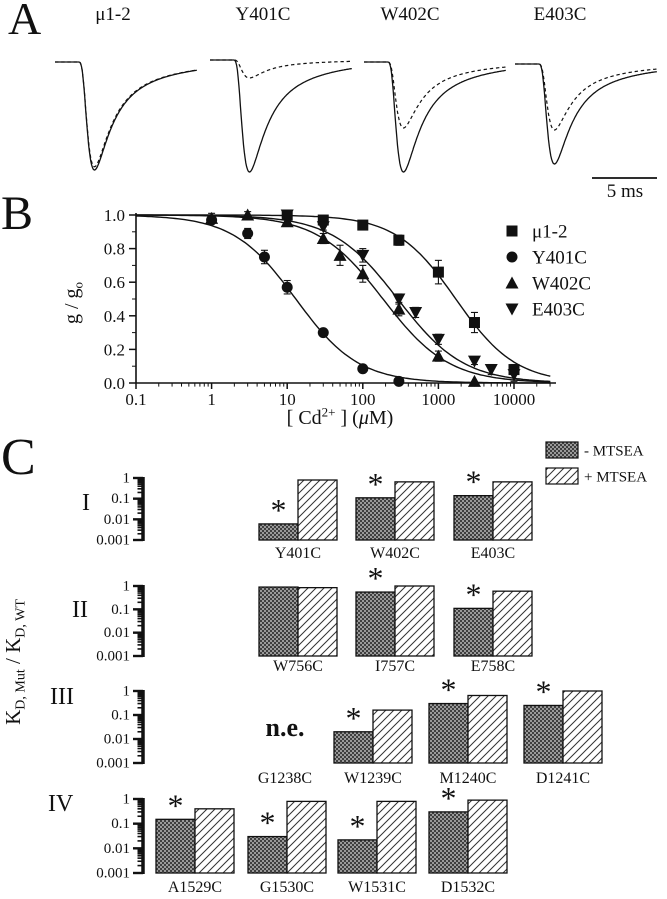 The width and height of the screenshot is (667, 899). Describe the element at coordinates (281, 116) in the screenshot. I see `trace-control-Y401C` at that location.